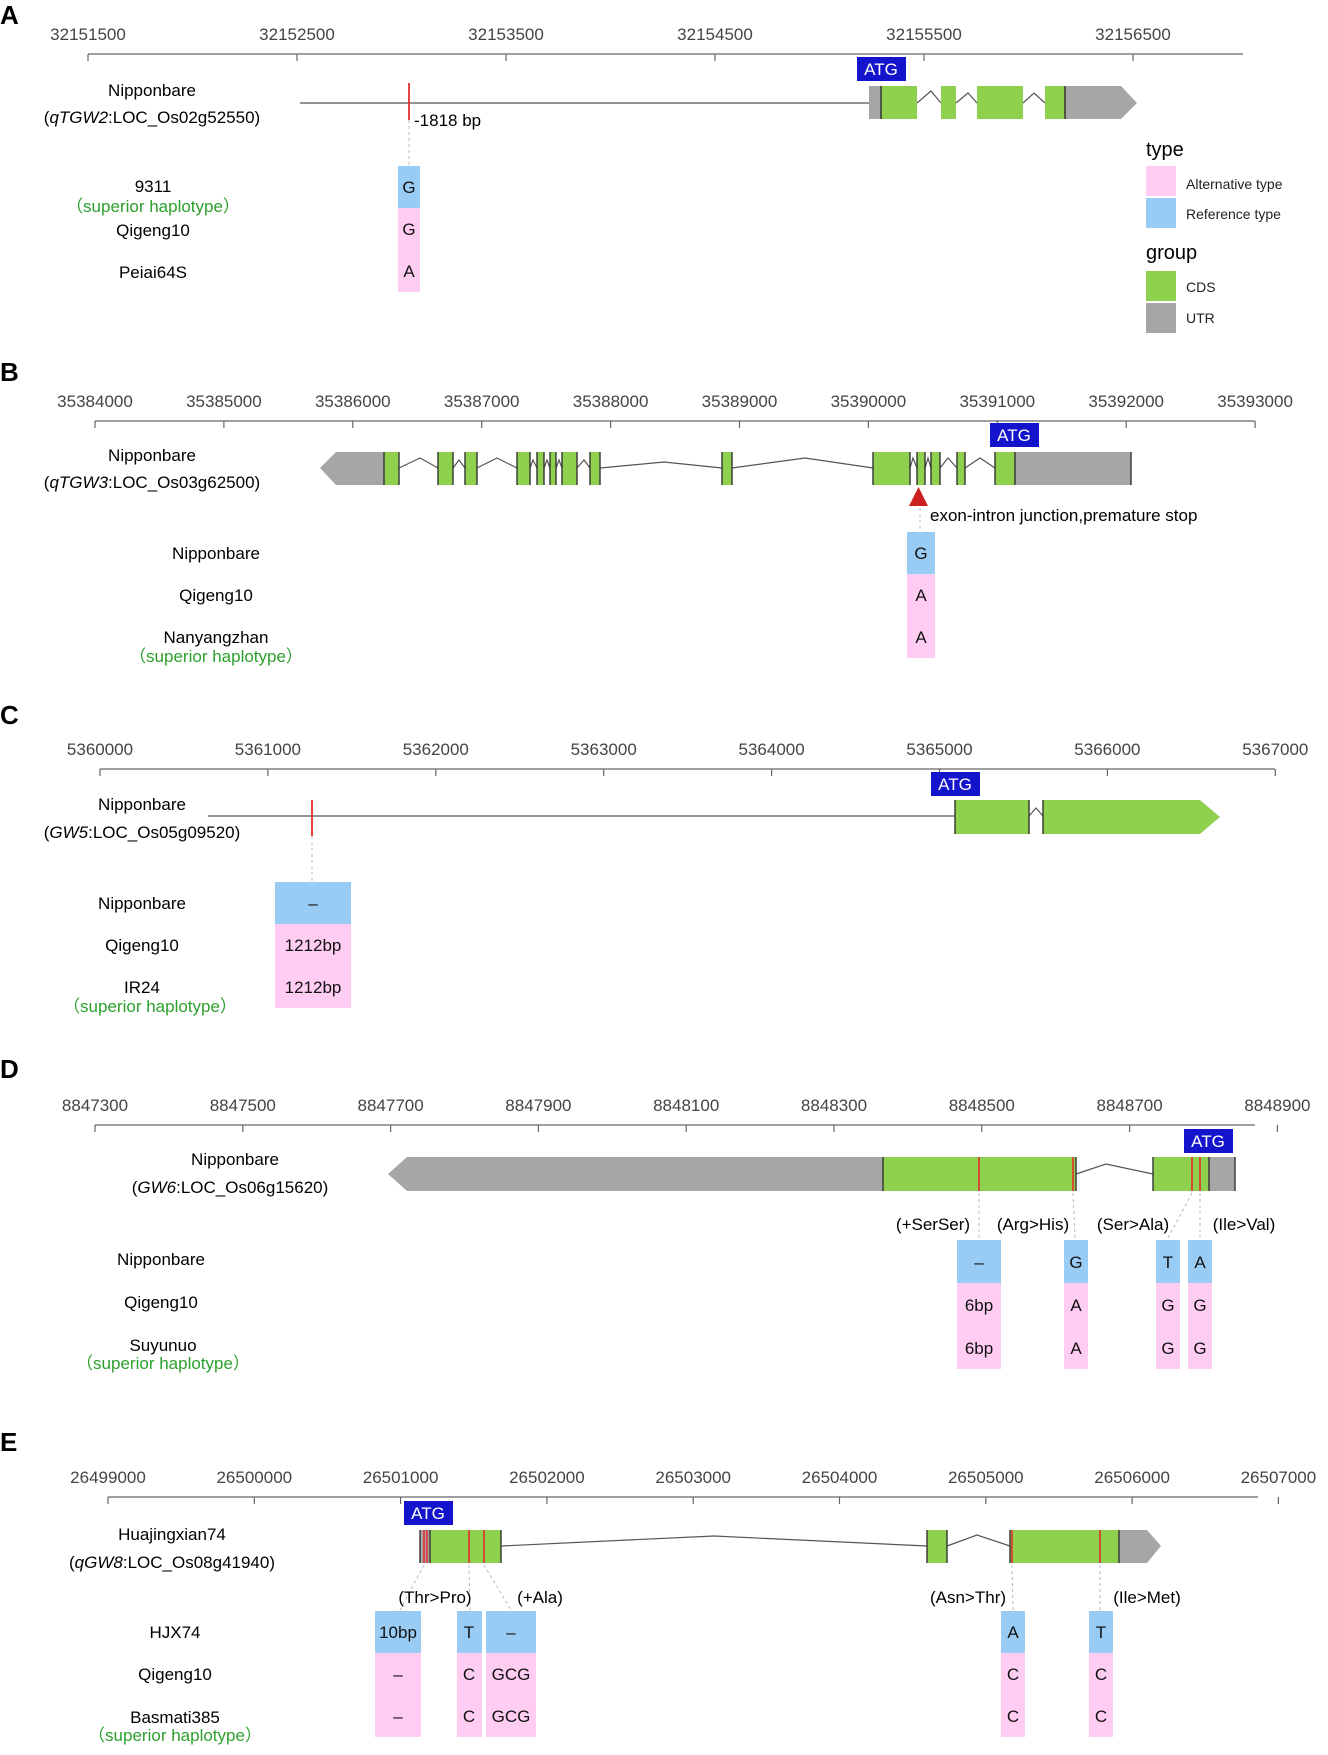 This screenshot has width=1328, height=1755. I want to click on axis-tick-label: 26505000, so click(986, 1477).